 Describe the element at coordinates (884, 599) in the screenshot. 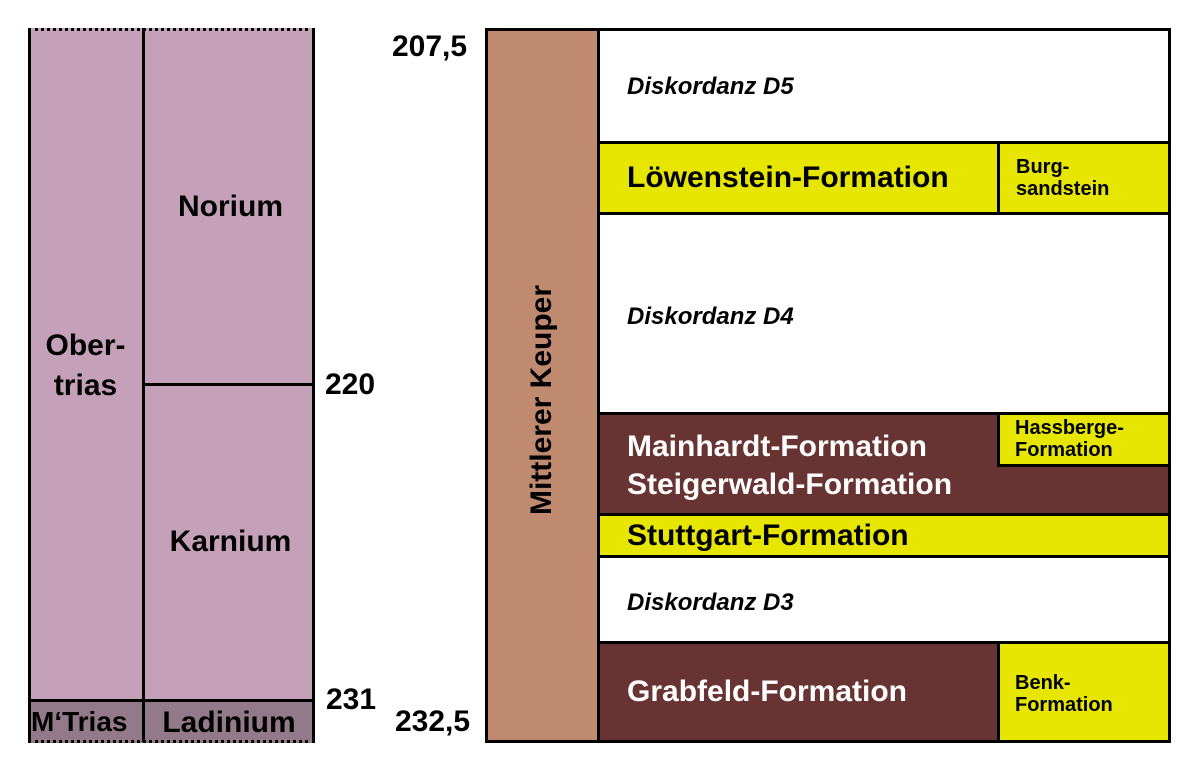

I see `diskordanz-d3` at that location.